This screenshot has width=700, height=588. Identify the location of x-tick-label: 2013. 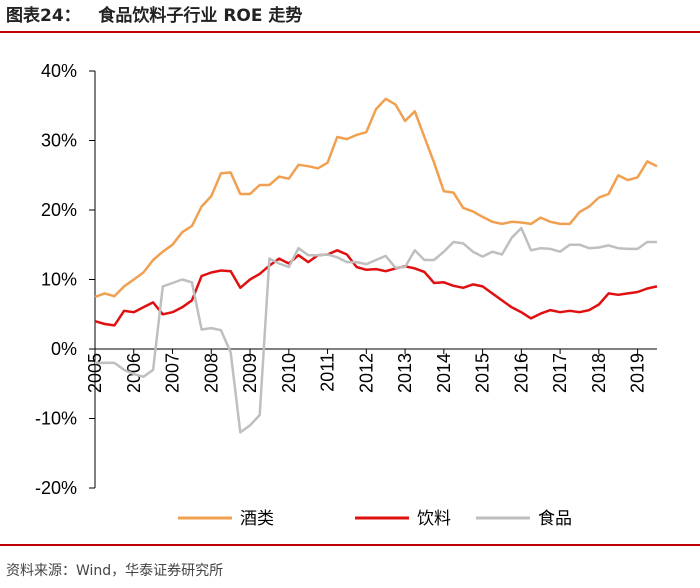
(405, 373).